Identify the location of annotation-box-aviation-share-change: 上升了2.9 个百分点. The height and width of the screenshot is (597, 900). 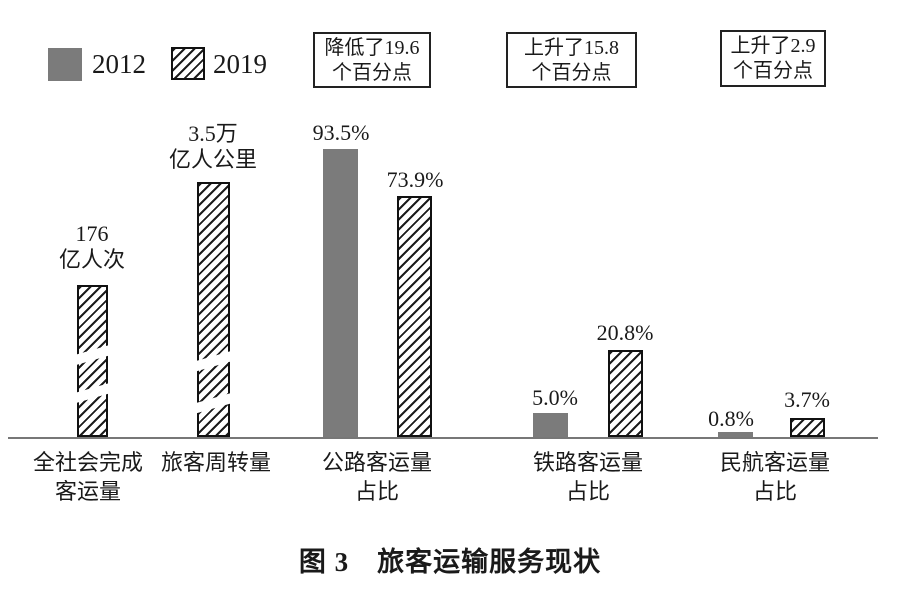
(773, 58).